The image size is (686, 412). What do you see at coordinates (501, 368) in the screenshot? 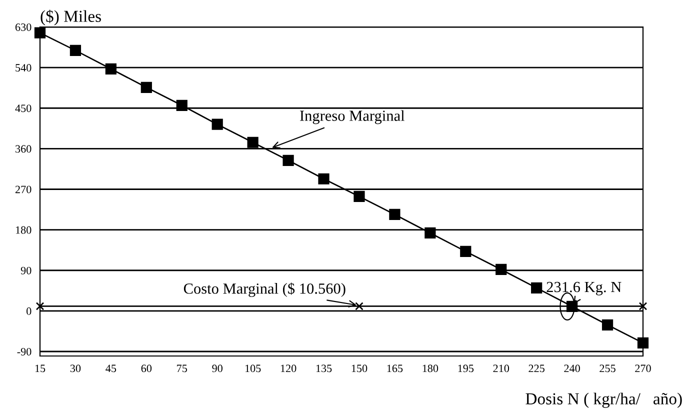
I see `x-tick-label: 210` at bounding box center [501, 368].